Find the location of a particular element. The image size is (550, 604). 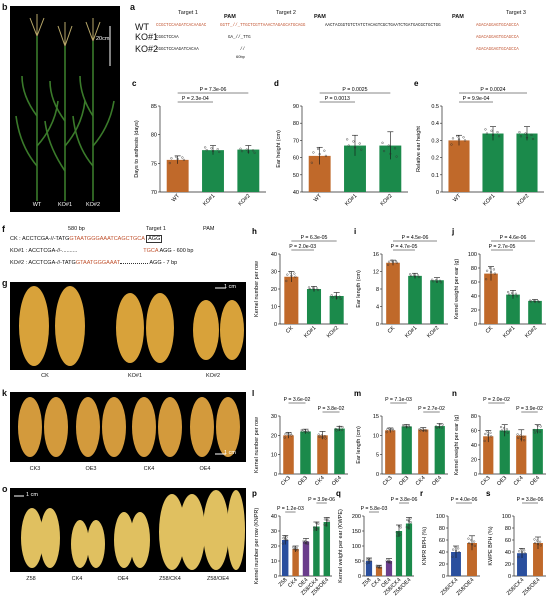

bar-OE3 is located at coordinates (305, 452).